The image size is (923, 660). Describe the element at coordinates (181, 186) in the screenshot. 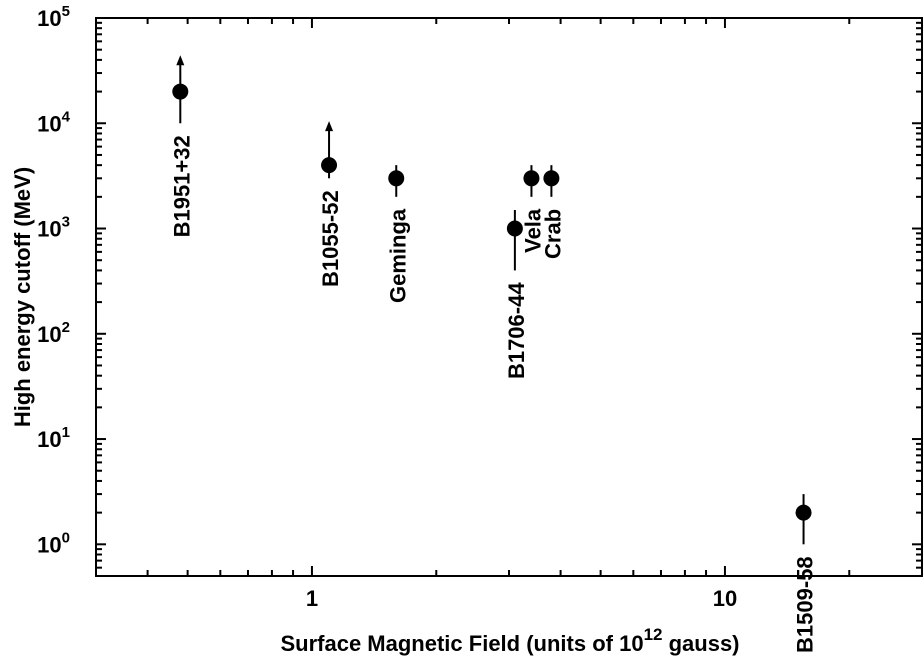

I see `point-label: B1951+32` at that location.